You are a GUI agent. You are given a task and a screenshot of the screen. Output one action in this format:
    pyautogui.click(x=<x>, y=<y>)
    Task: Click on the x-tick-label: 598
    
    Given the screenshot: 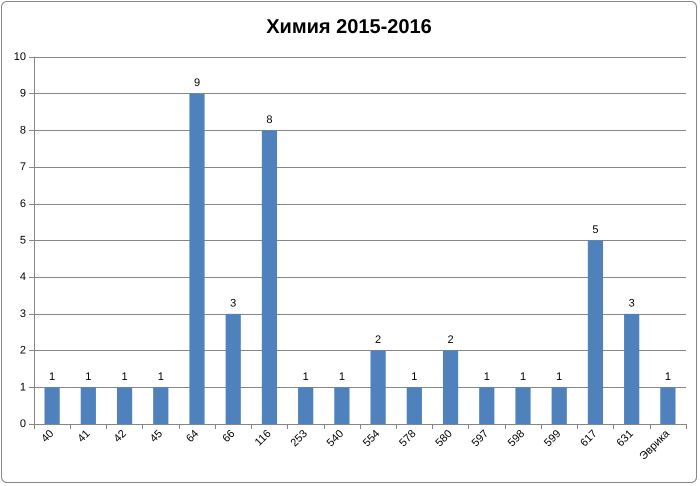 What is the action you would take?
    pyautogui.click(x=517, y=439)
    